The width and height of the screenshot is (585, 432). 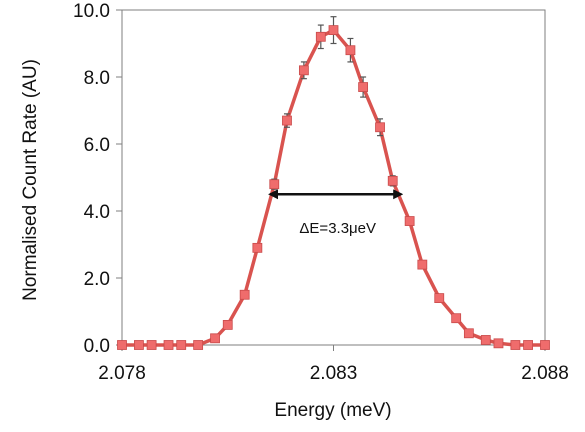 I want to click on y-tick-label: 6.0, so click(x=97, y=145).